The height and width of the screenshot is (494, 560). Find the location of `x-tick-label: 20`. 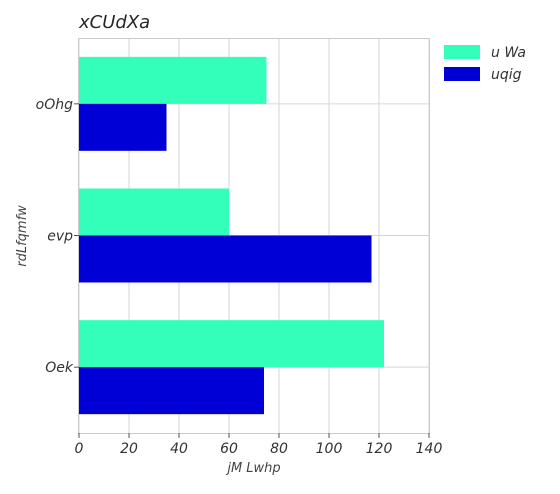

x-tick-label: 20 is located at coordinates (129, 449).